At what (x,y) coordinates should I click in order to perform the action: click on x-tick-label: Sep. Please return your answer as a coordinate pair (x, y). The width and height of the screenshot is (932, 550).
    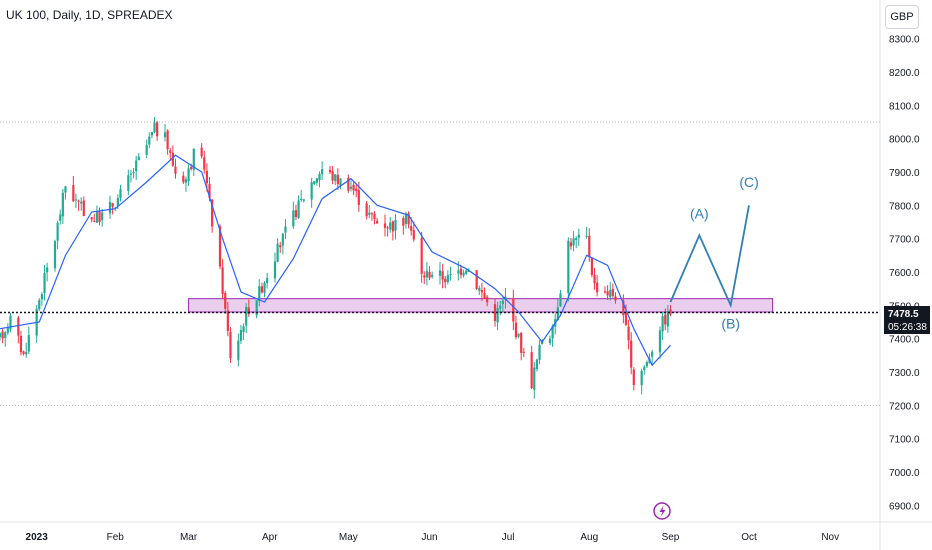
    Looking at the image, I should click on (671, 537).